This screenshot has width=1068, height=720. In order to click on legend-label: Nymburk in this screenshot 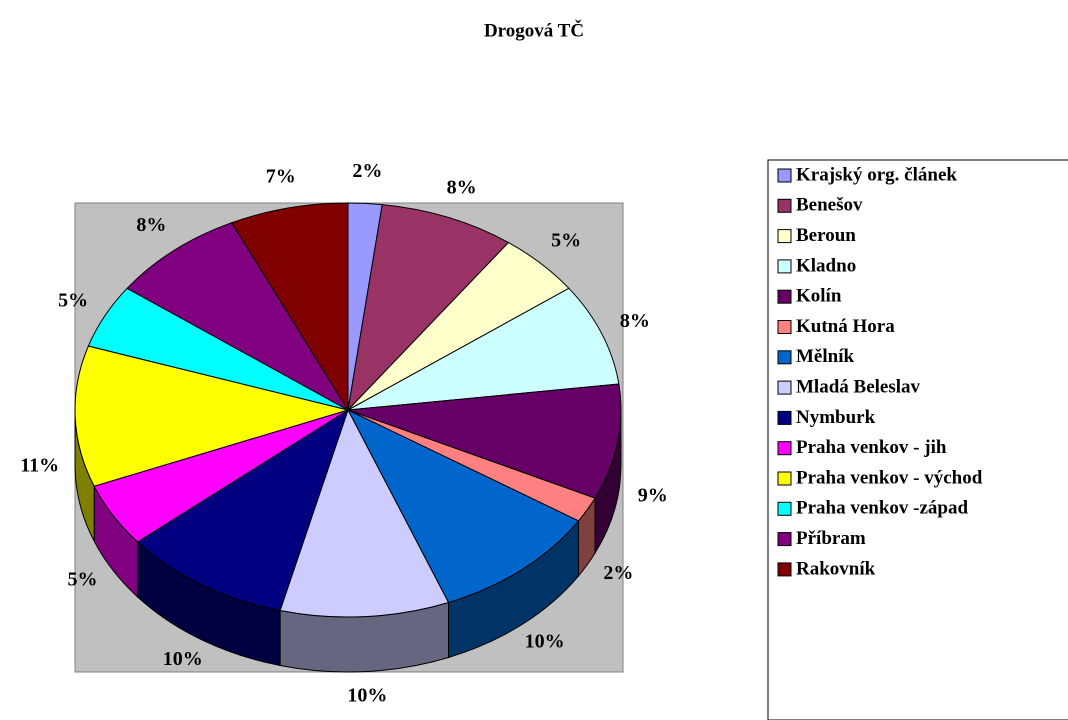, I will do `click(836, 417)`.